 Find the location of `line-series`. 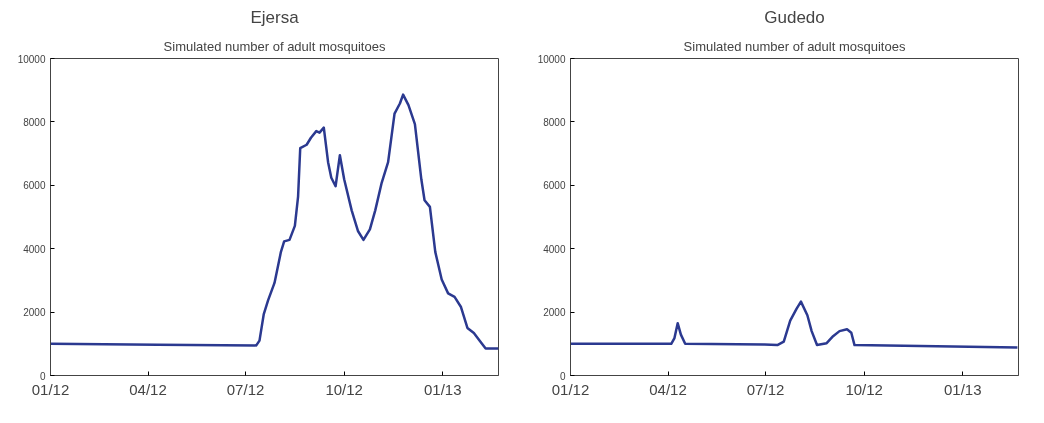

line-series is located at coordinates (794, 324).